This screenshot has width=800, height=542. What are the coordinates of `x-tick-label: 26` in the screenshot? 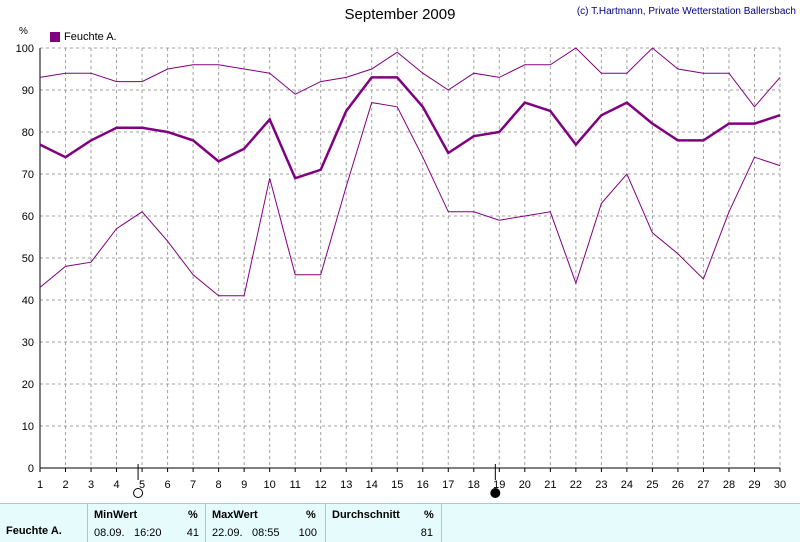 It's located at (678, 485).